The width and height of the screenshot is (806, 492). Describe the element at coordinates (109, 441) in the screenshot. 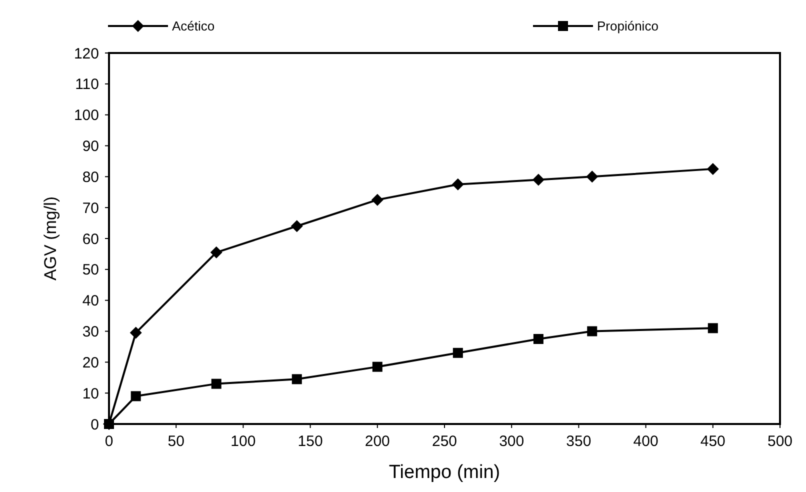

I see `x-tick-label: 0` at that location.